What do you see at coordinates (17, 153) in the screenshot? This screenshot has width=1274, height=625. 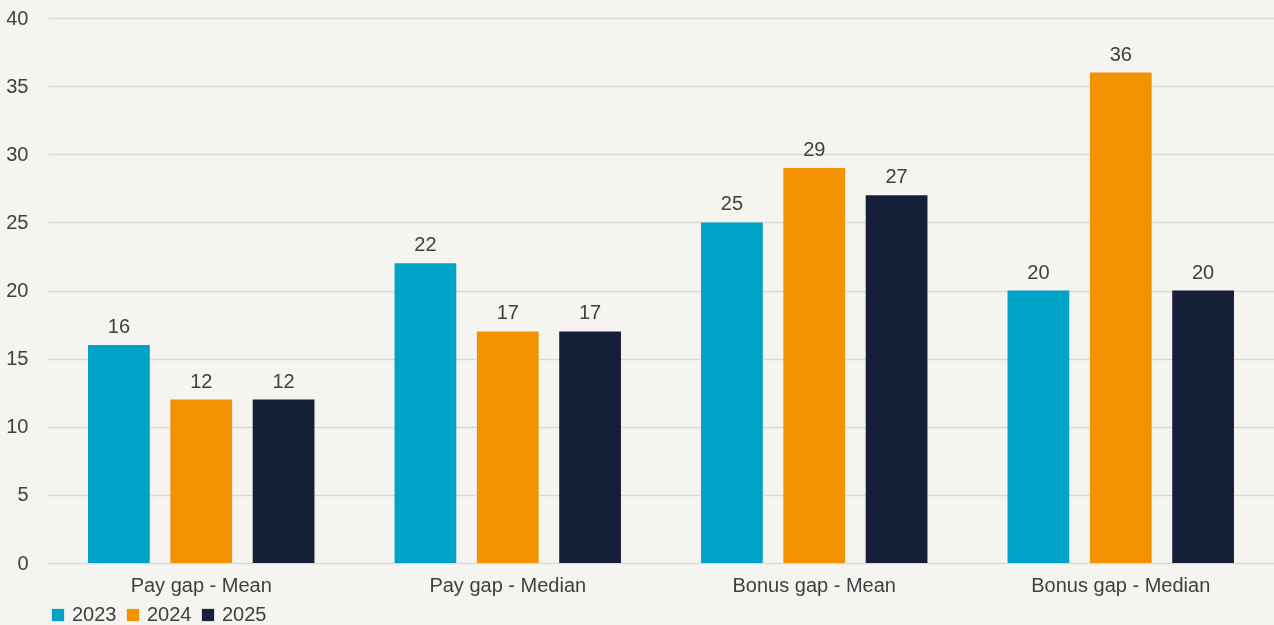 I see `y-tick-label: 30` at bounding box center [17, 153].